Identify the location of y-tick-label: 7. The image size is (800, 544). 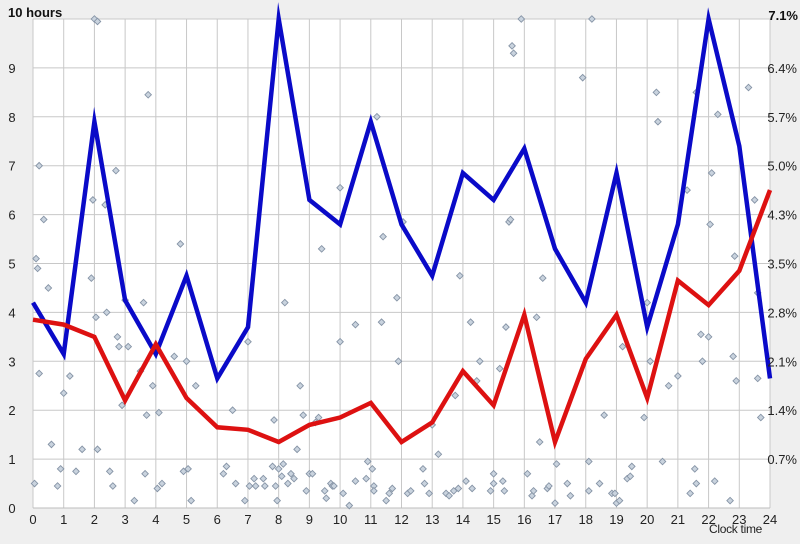
(11, 166).